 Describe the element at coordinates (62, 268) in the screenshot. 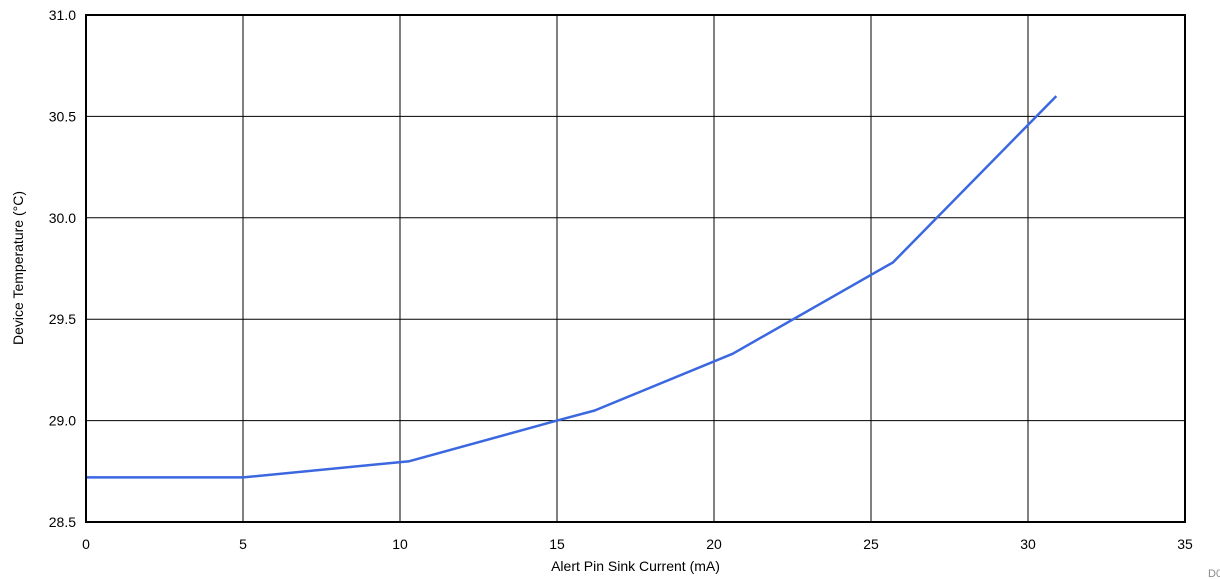

I see `y-tick-labels: 28.5 29.0 29.5 30.0 30.5 31.0` at that location.